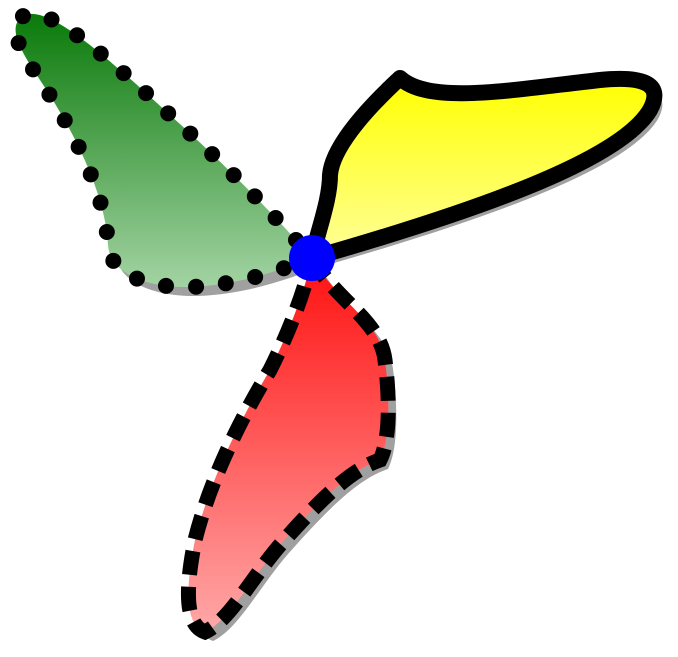 Image resolution: width=678 pixels, height=657 pixels. I want to click on center-dot, so click(312, 258).